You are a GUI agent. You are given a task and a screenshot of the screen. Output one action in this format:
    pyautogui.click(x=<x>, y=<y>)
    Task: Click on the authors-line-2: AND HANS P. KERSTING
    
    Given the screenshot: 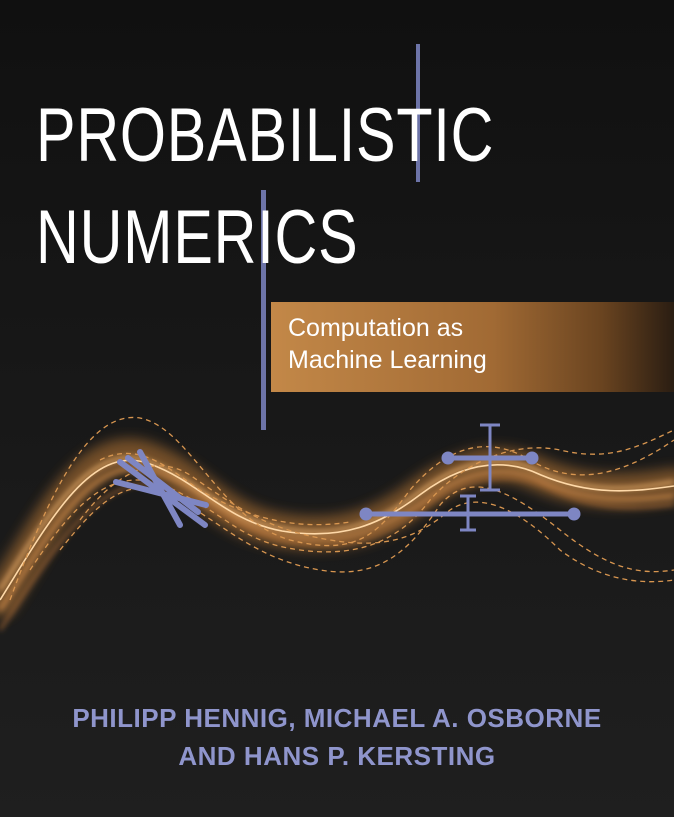 What is the action you would take?
    pyautogui.click(x=337, y=756)
    